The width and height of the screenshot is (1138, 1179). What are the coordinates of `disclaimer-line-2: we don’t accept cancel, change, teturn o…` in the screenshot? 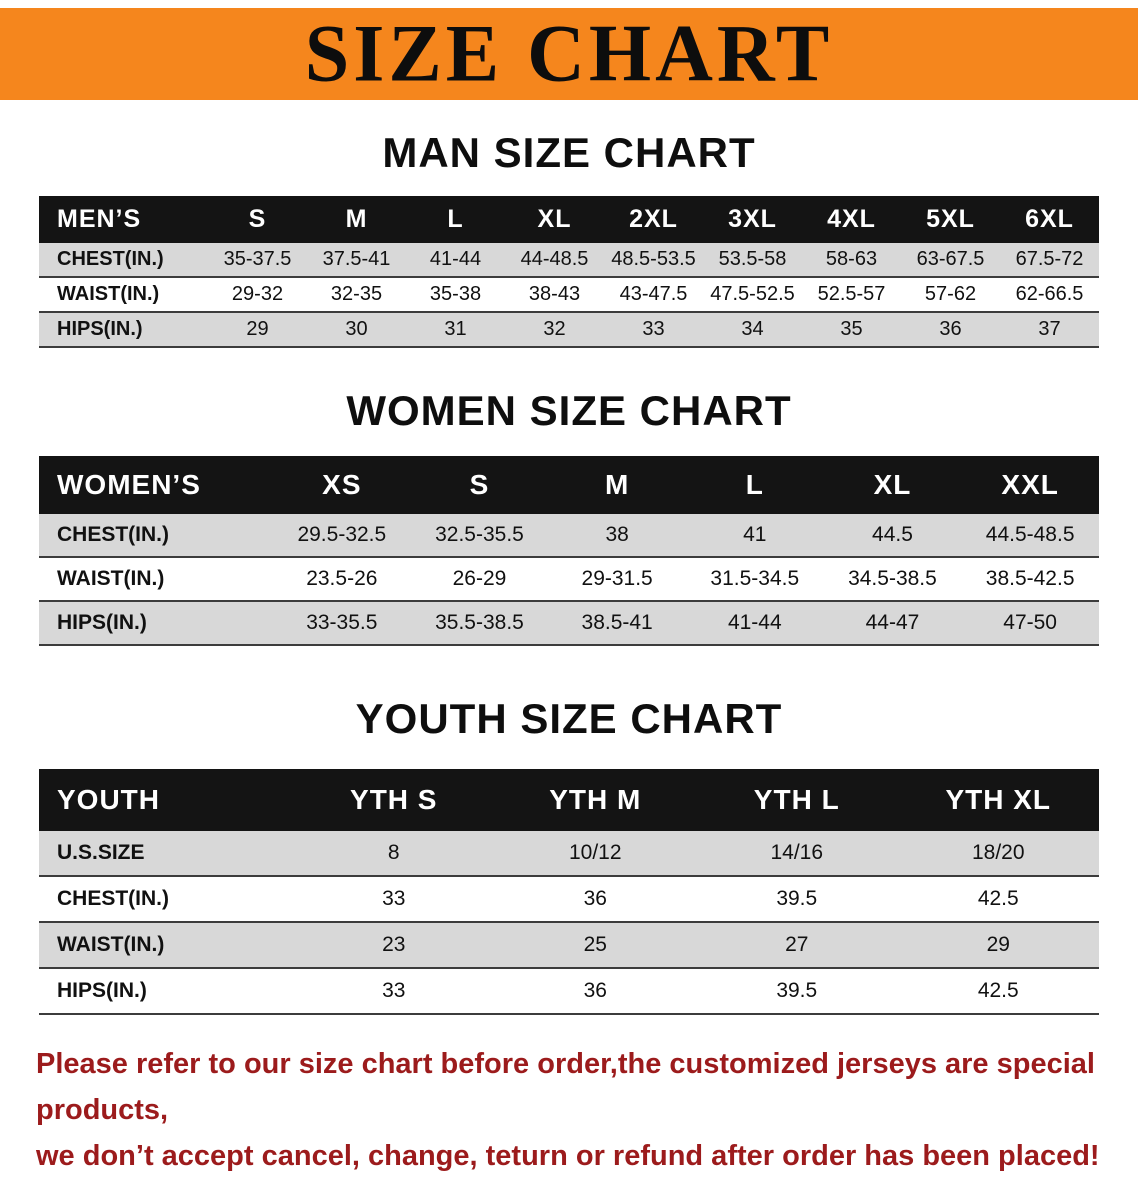 It's located at (568, 1155).